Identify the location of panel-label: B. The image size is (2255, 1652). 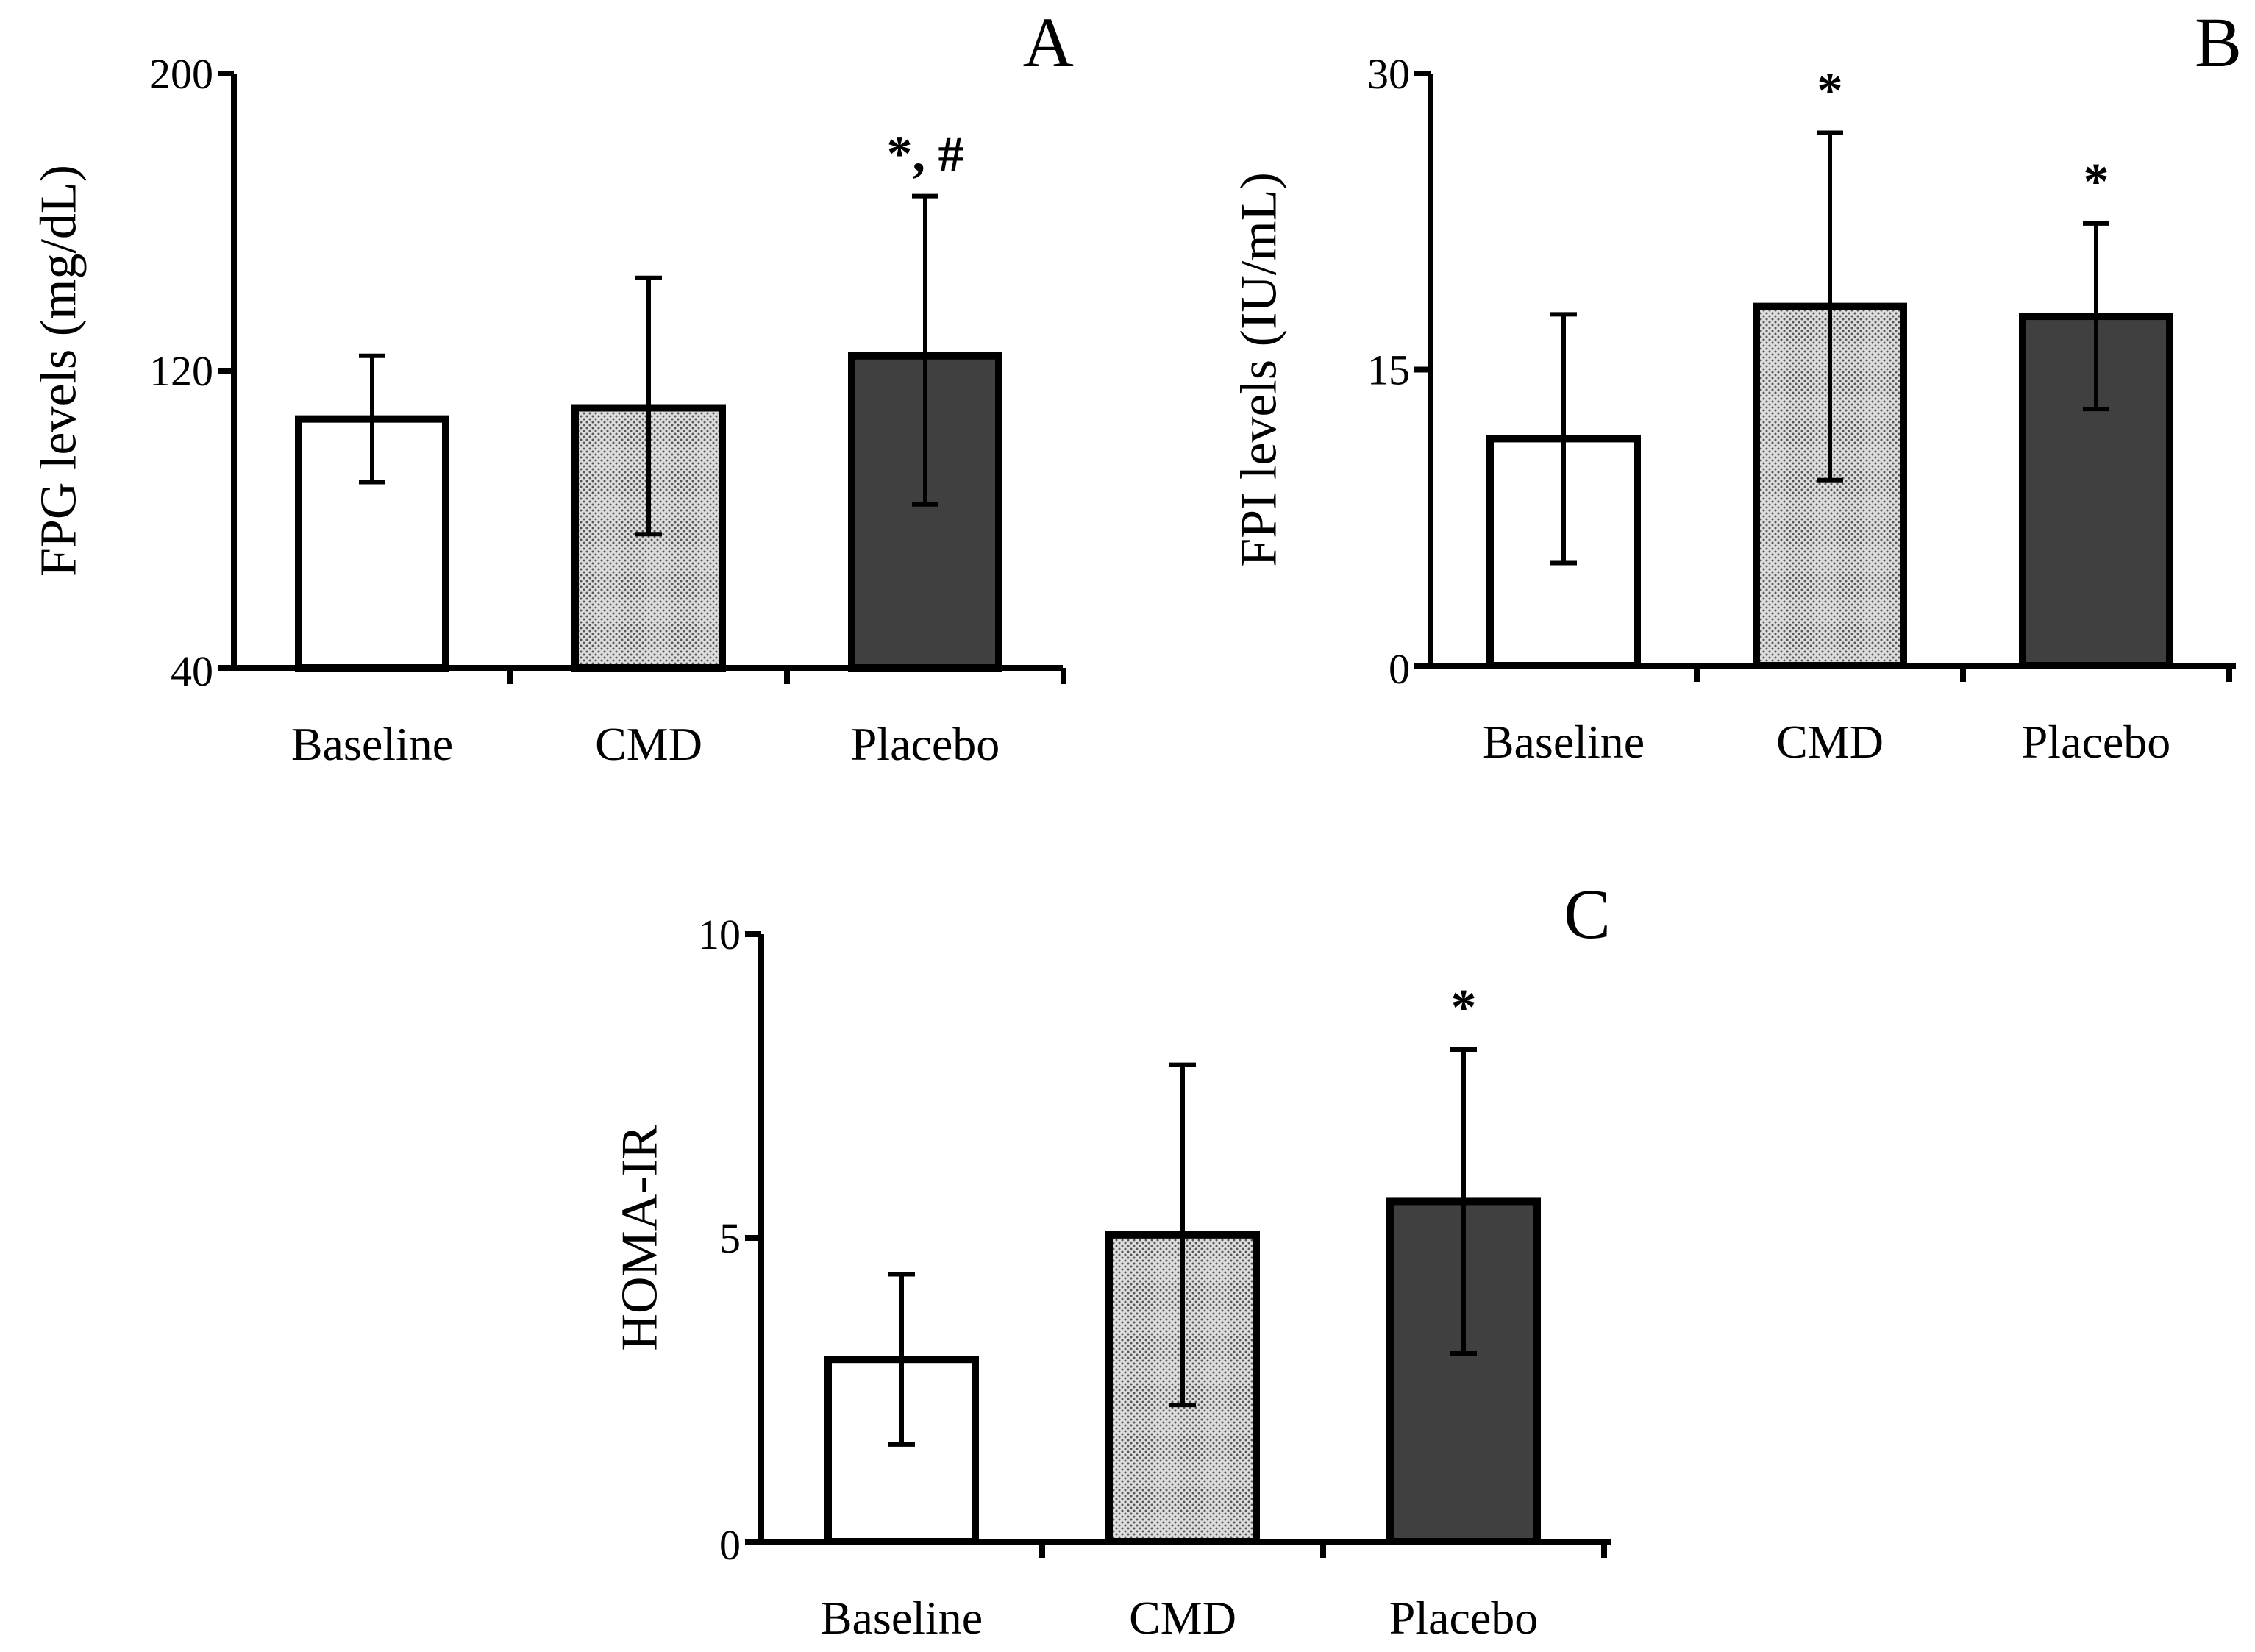
(2218, 42).